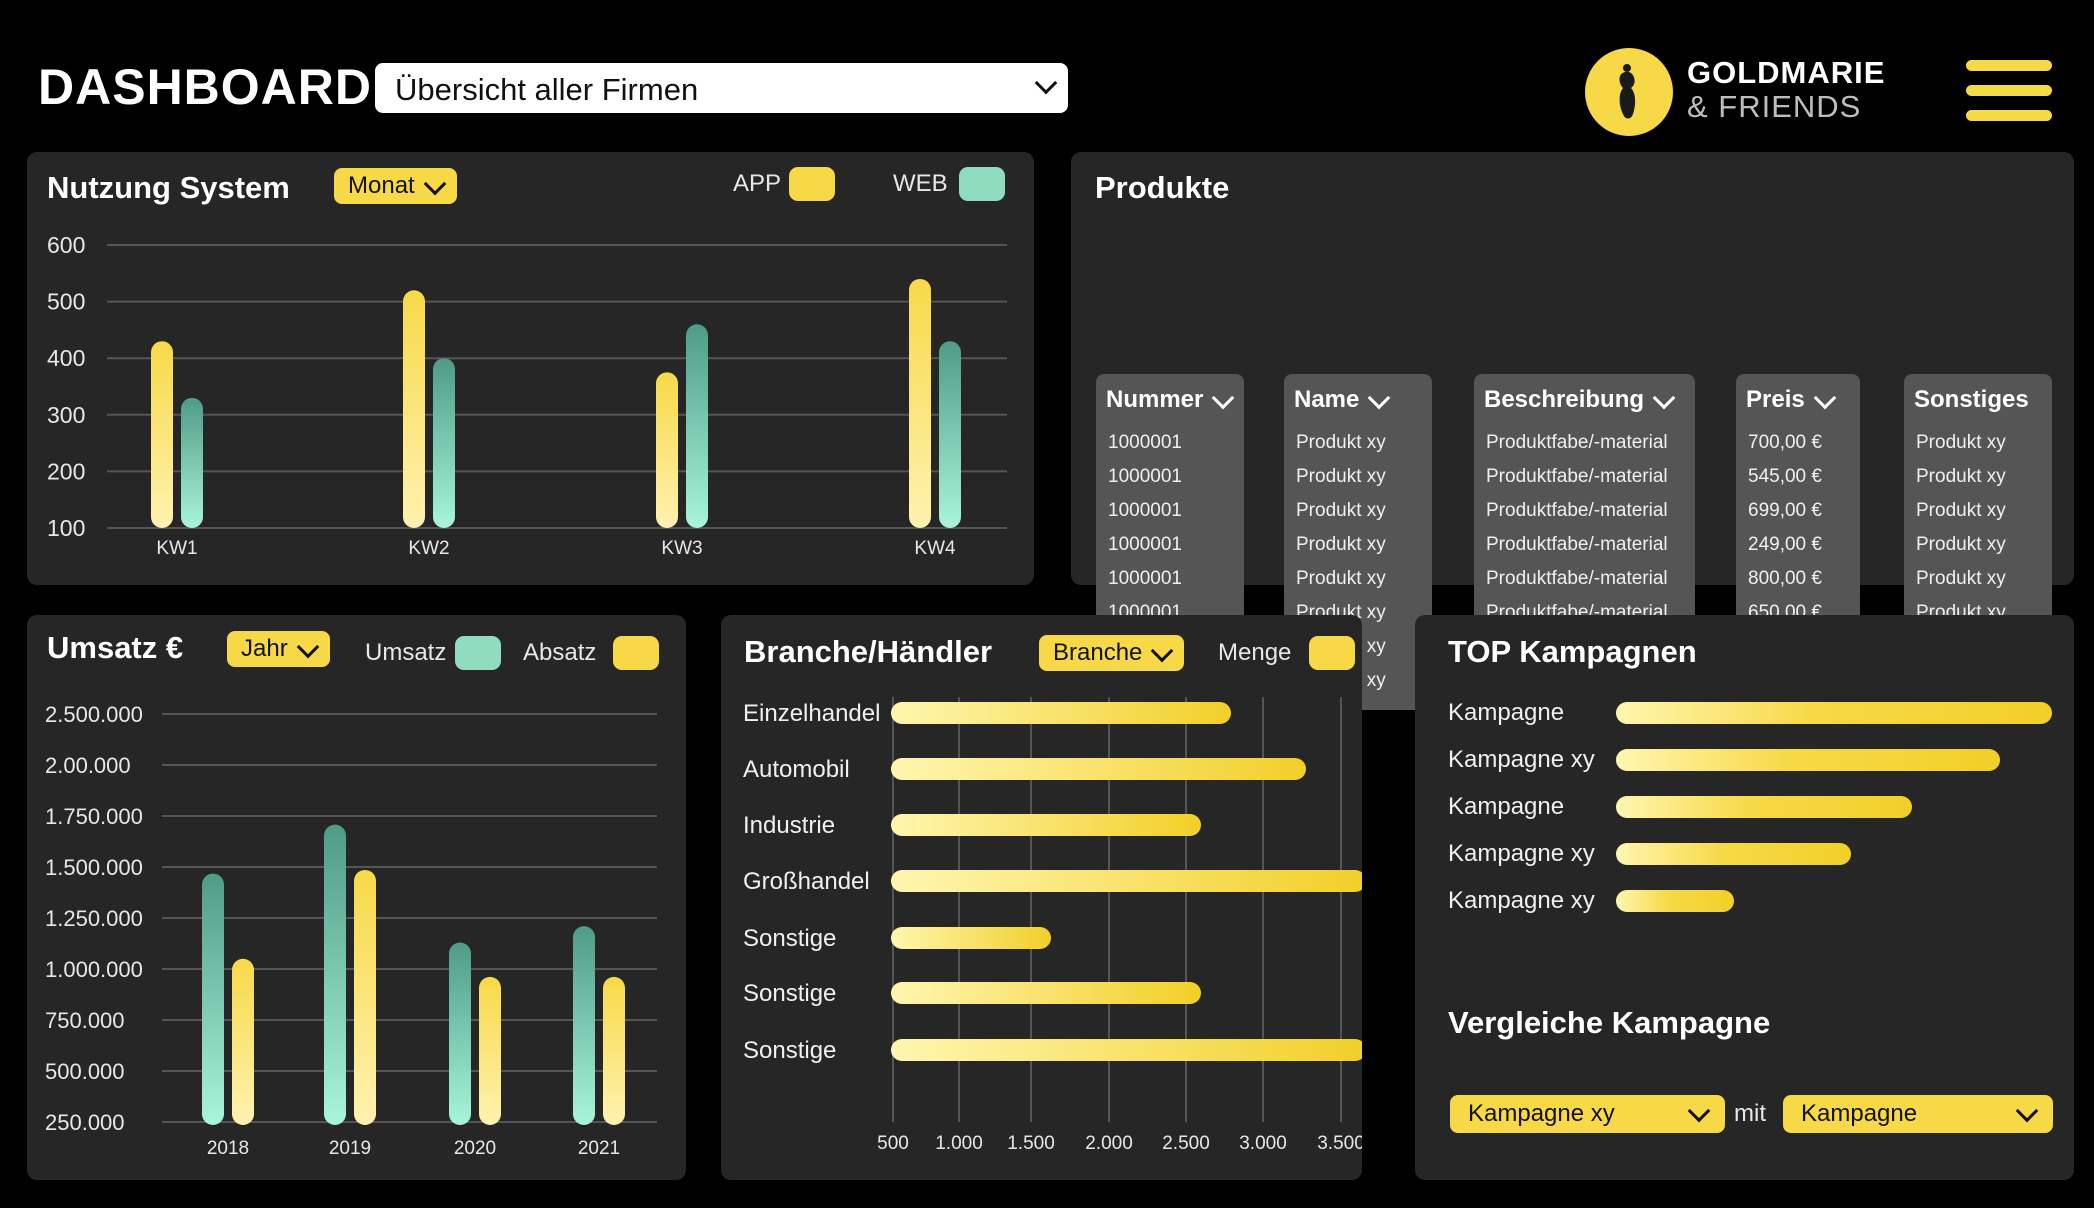 The height and width of the screenshot is (1208, 2094). Describe the element at coordinates (1572, 651) in the screenshot. I see `campaigns-title: TOP Kampagnen` at that location.